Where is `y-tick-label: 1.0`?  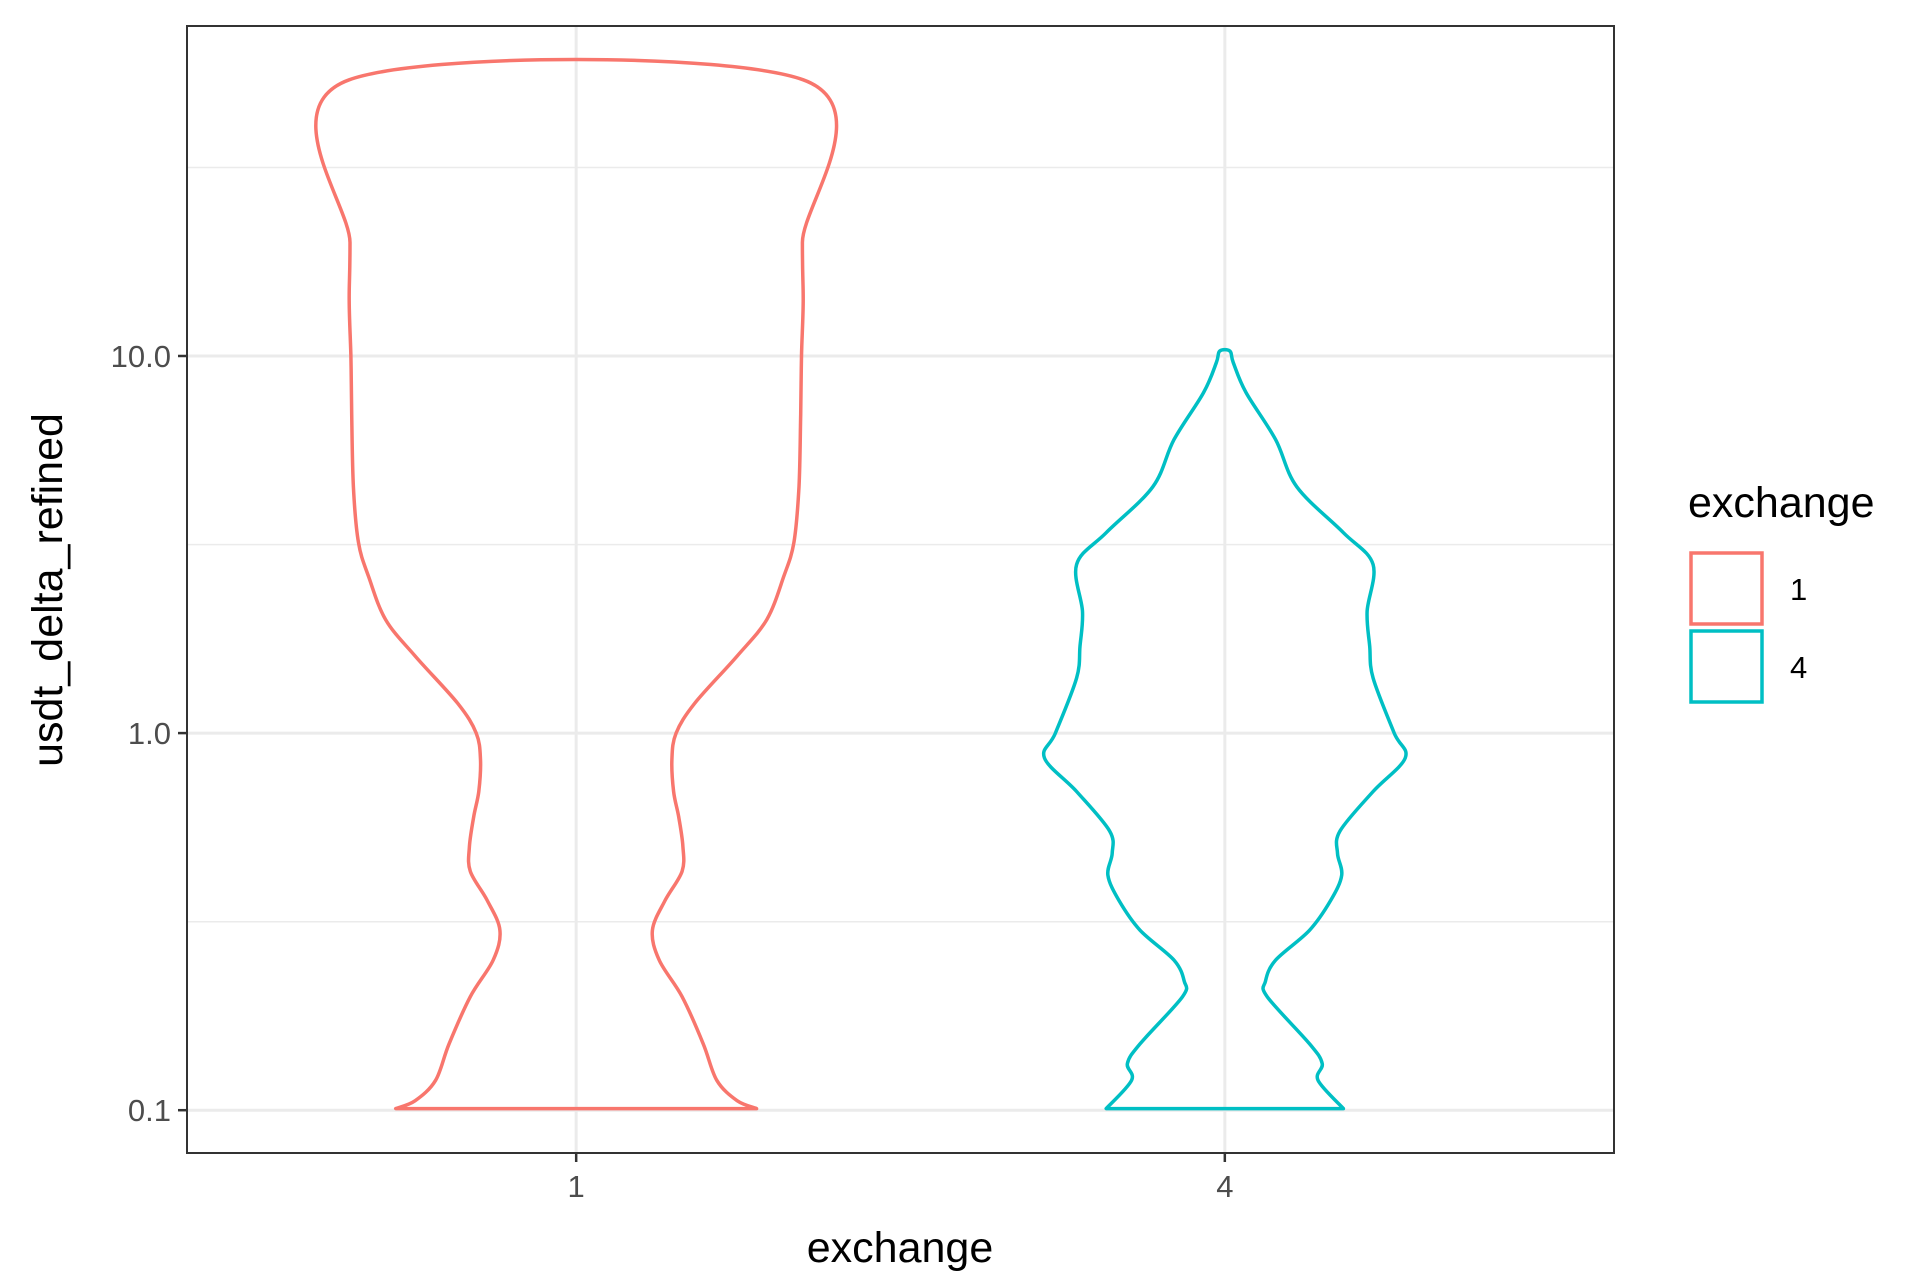 y-tick-label: 1.0 is located at coordinates (149, 733).